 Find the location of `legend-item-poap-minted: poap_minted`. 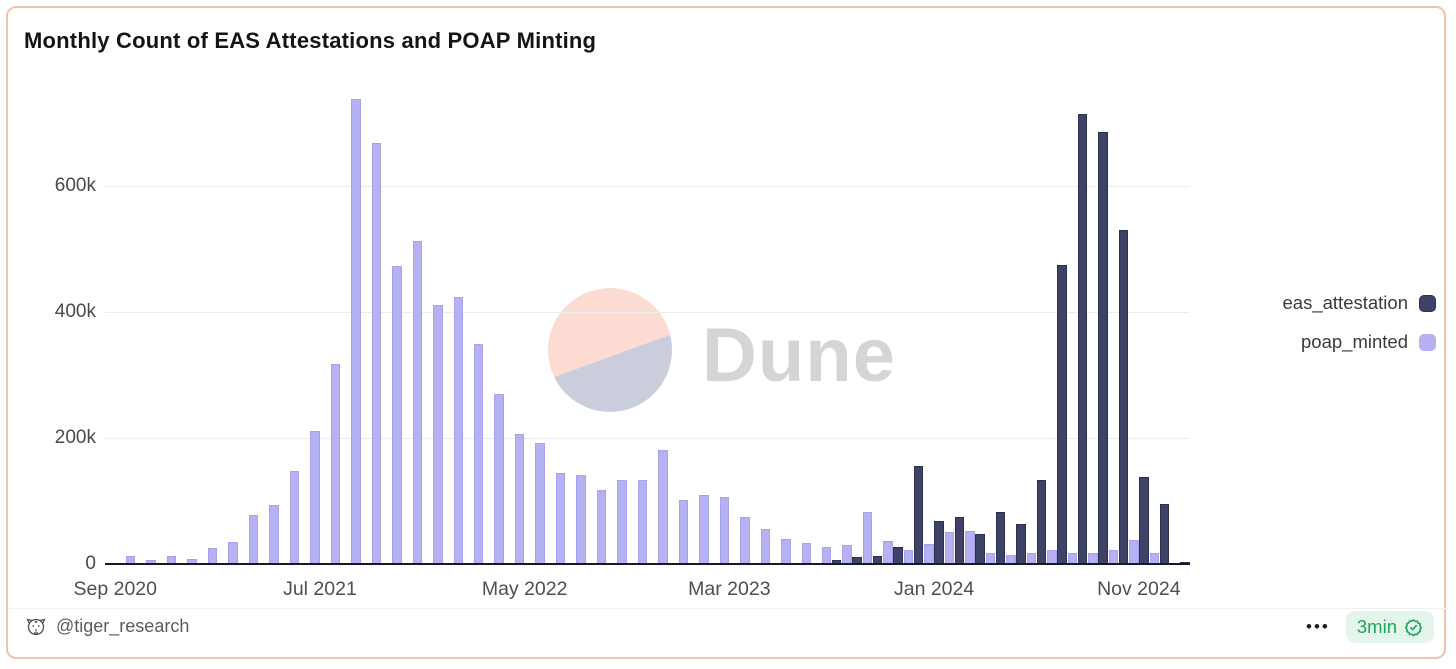

legend-item-poap-minted: poap_minted is located at coordinates (1359, 342).